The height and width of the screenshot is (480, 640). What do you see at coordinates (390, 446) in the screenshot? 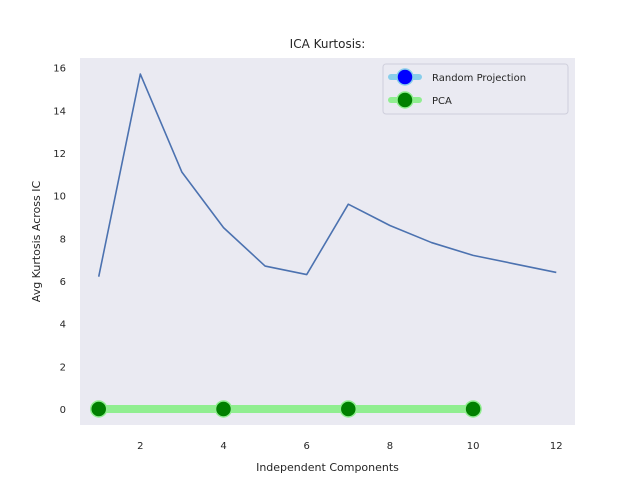
I see `x-tick-label: 8` at bounding box center [390, 446].